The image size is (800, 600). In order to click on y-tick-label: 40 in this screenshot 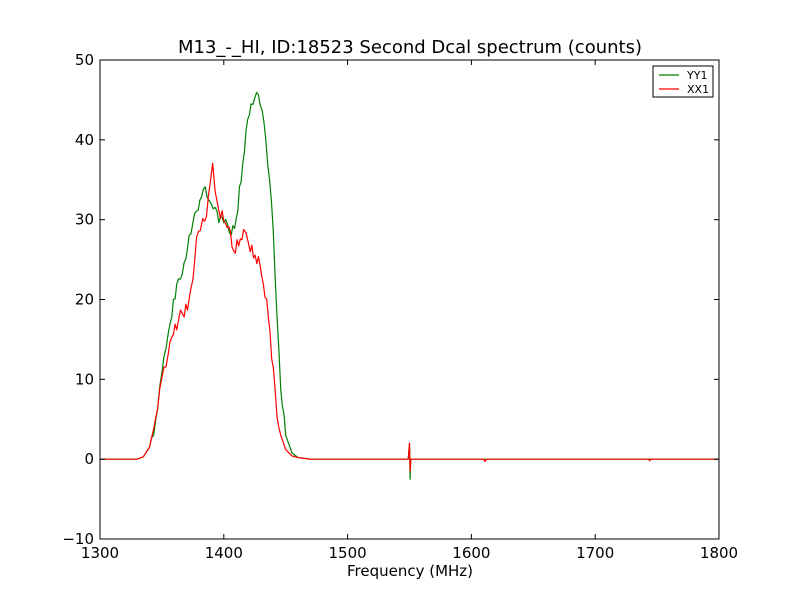, I will do `click(84, 140)`.